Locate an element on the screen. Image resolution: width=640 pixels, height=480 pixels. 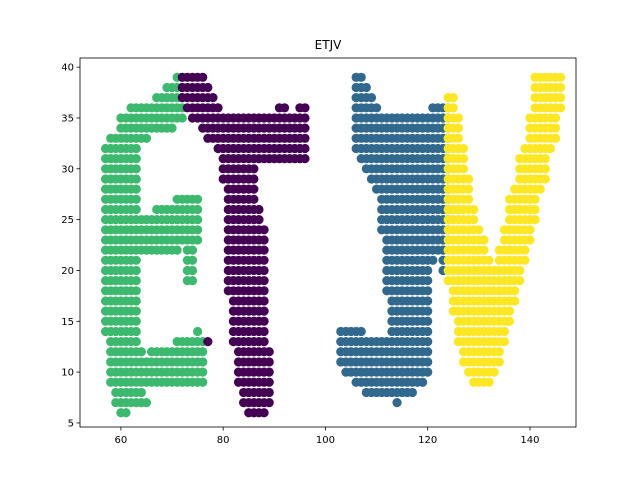
x-tick-label: 80 is located at coordinates (223, 440).